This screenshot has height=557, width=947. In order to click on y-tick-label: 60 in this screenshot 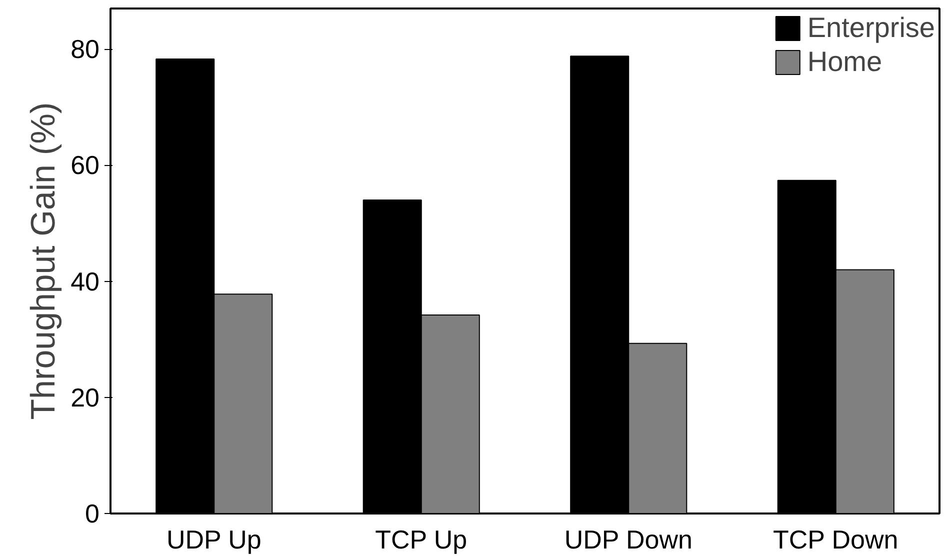, I will do `click(85, 165)`.